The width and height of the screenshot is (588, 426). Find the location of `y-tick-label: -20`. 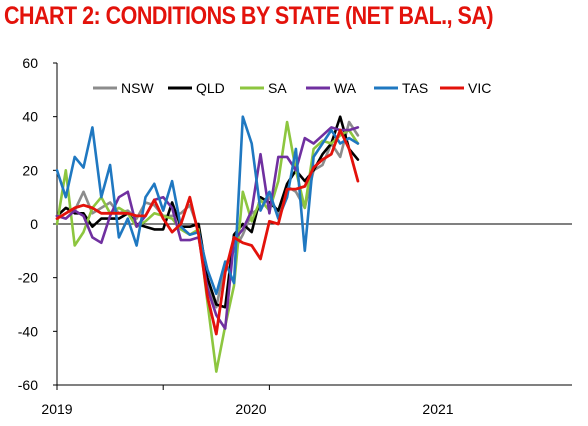

y-tick-label: -20 is located at coordinates (28, 278).